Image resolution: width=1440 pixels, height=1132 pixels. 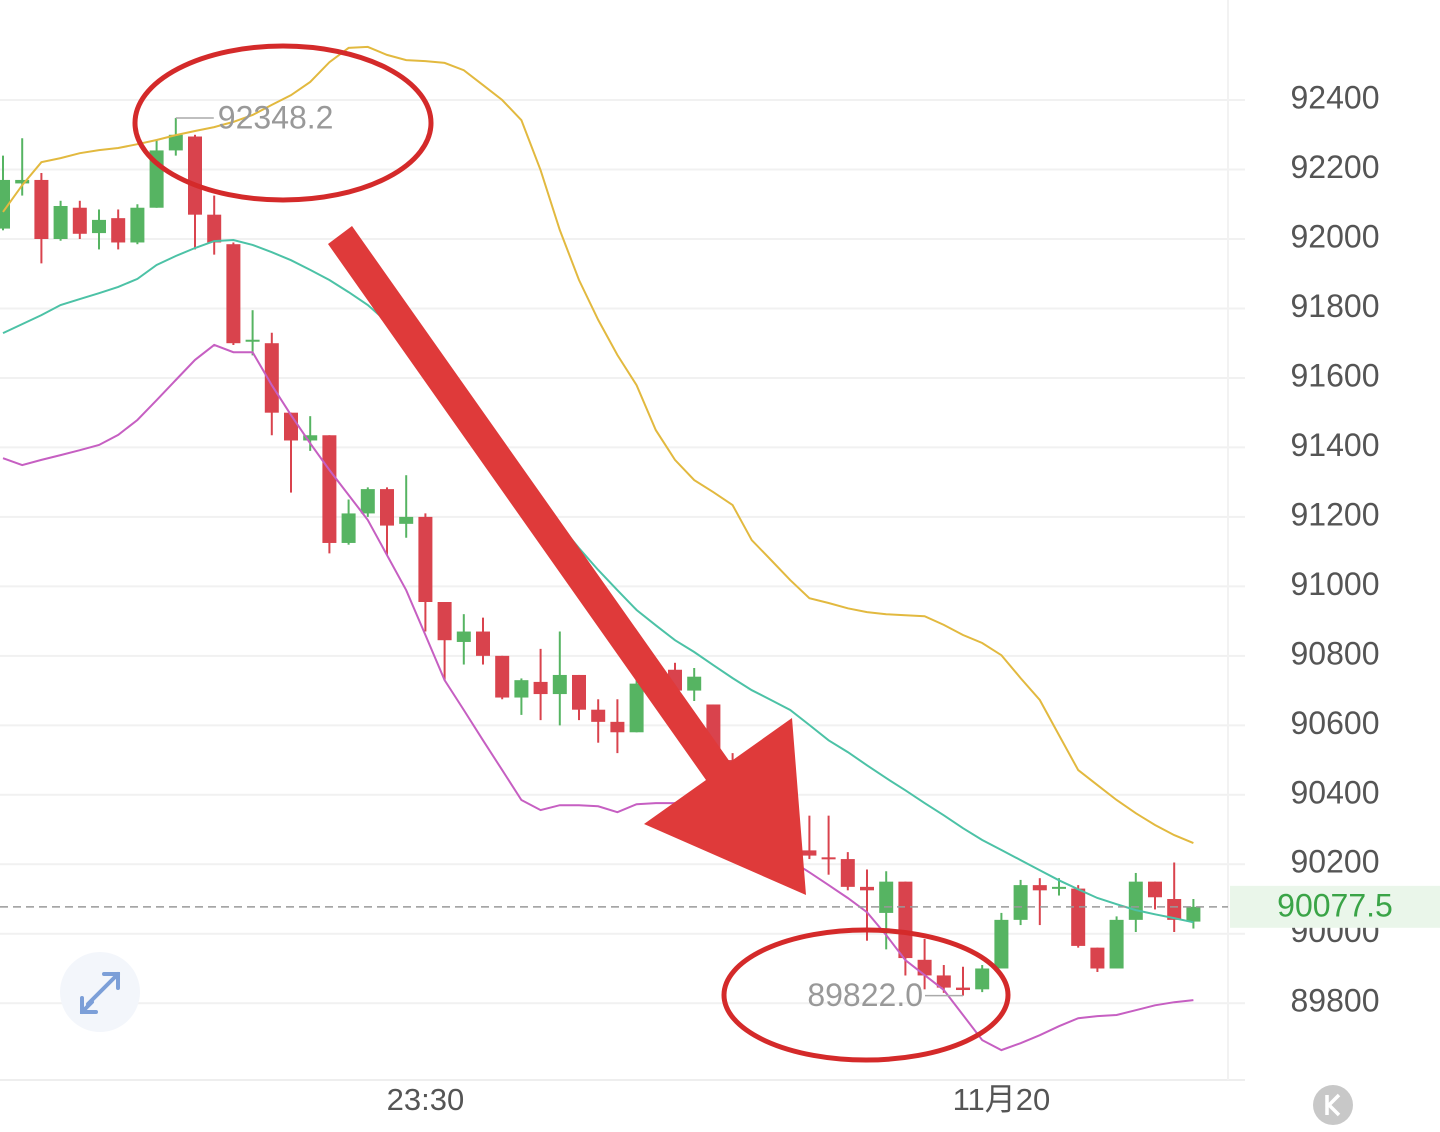 I want to click on k-button, so click(x=1333, y=1105).